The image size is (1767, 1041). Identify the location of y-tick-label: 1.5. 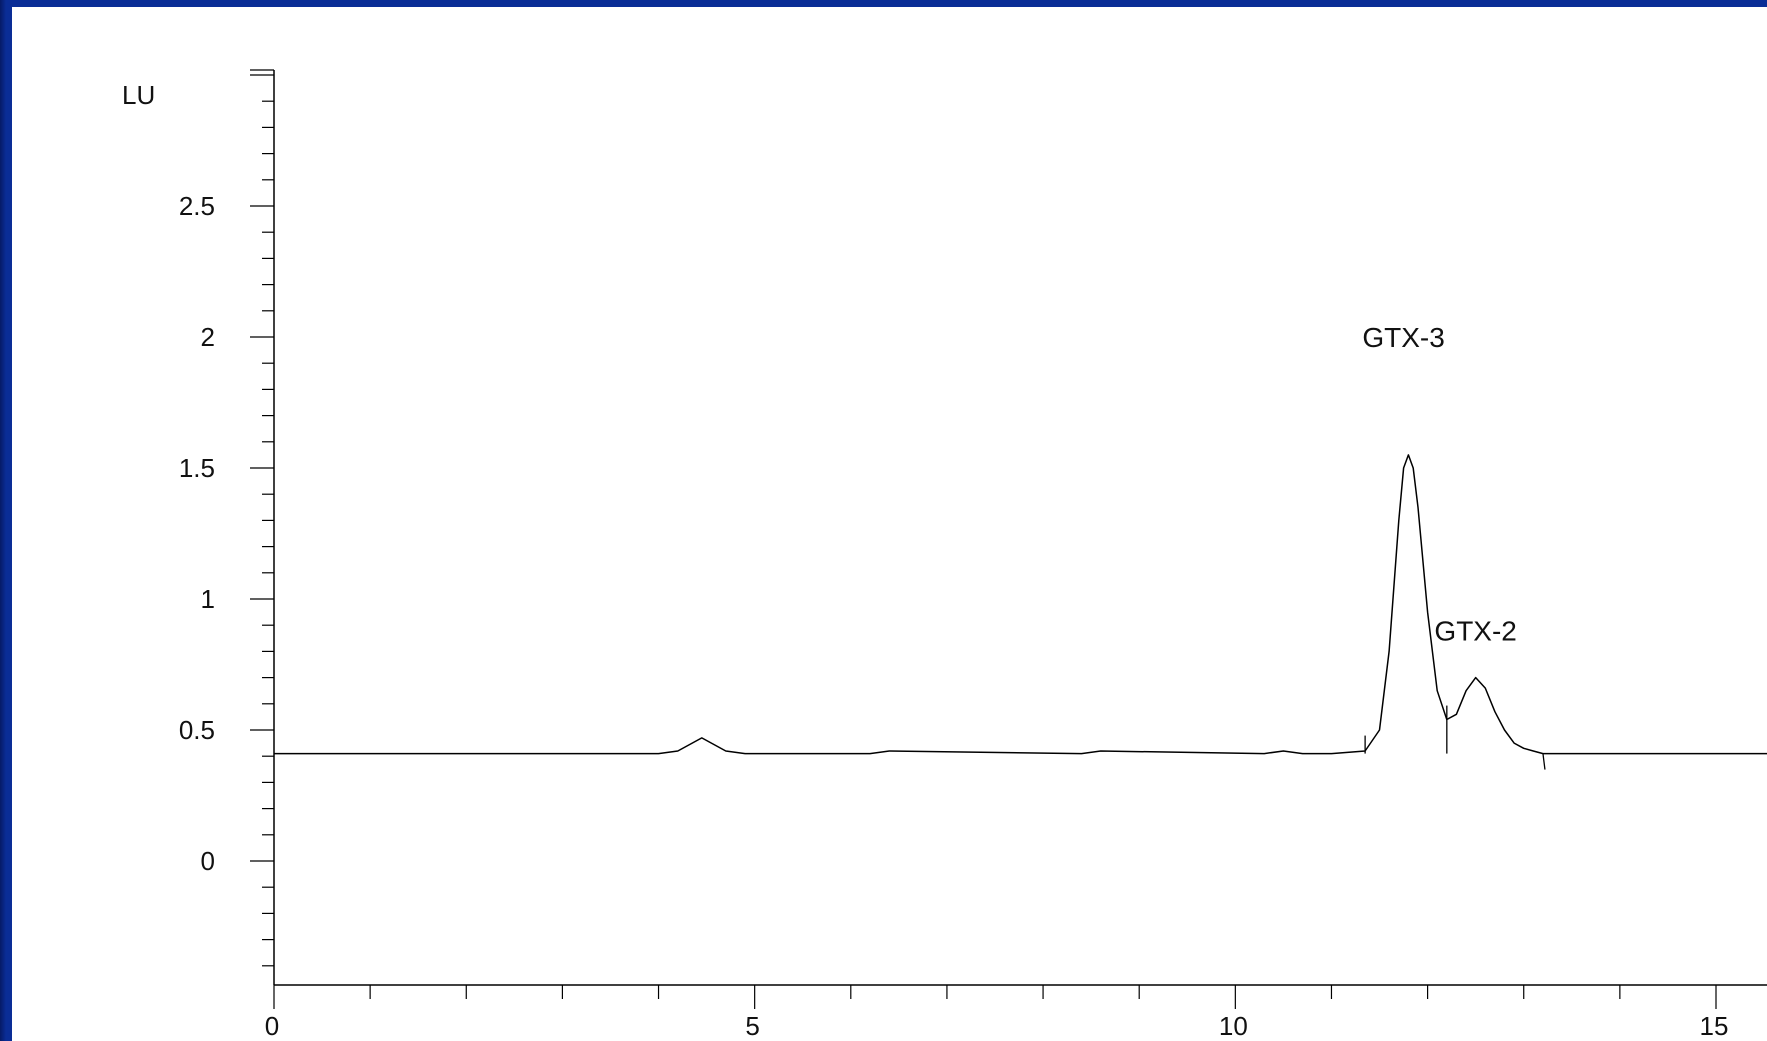
(197, 468).